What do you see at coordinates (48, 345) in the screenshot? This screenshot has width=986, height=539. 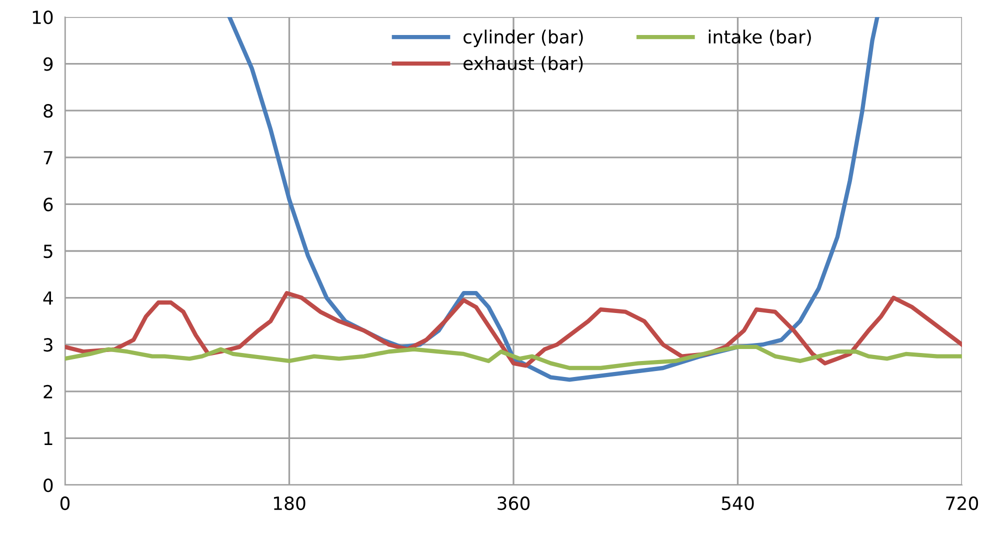 I see `y-tick-label: 3` at bounding box center [48, 345].